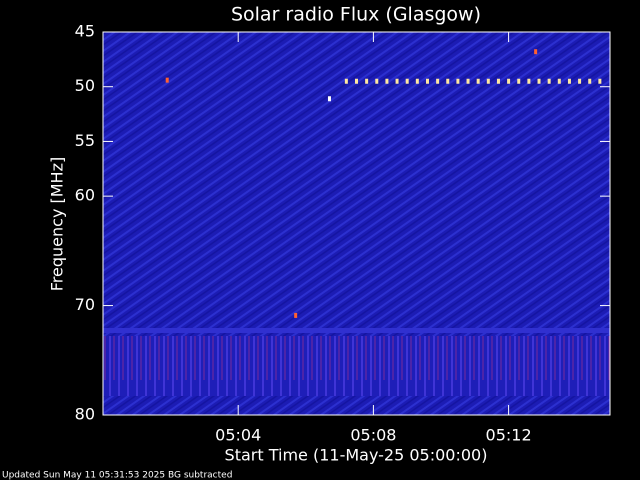 Image resolution: width=640 pixels, height=480 pixels. Describe the element at coordinates (356, 15) in the screenshot. I see `chart-title: Solar radio Flux (Glasgow)` at that location.